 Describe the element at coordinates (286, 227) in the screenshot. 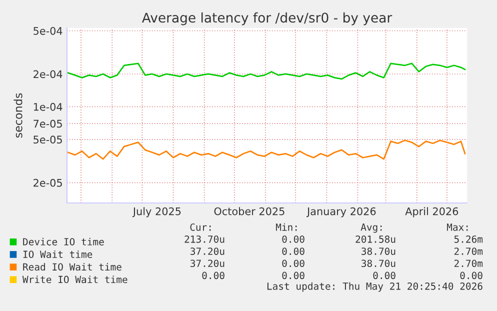

I see `text: Min:` at that location.